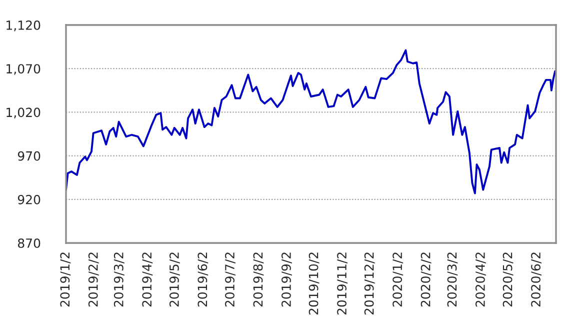  Describe the element at coordinates (93, 279) in the screenshot. I see `x-tick-label: 2019/2/2` at that location.